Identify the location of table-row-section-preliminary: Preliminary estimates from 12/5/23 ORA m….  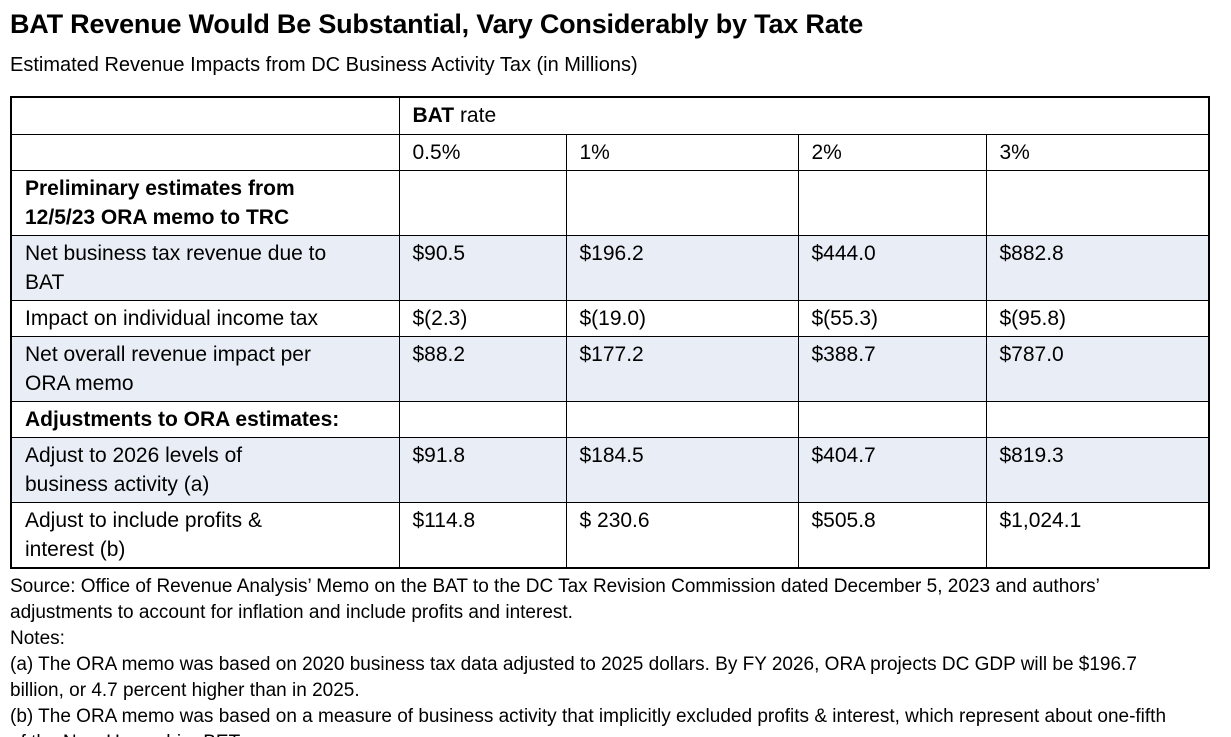
(610, 202).